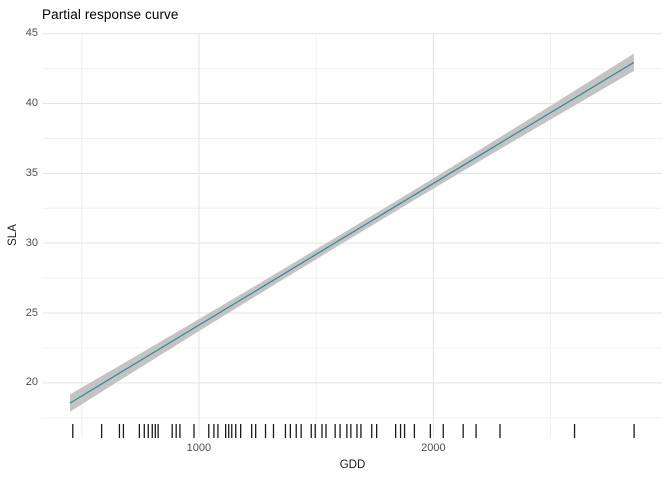  Describe the element at coordinates (31, 312) in the screenshot. I see `y-tick-label: 25` at that location.